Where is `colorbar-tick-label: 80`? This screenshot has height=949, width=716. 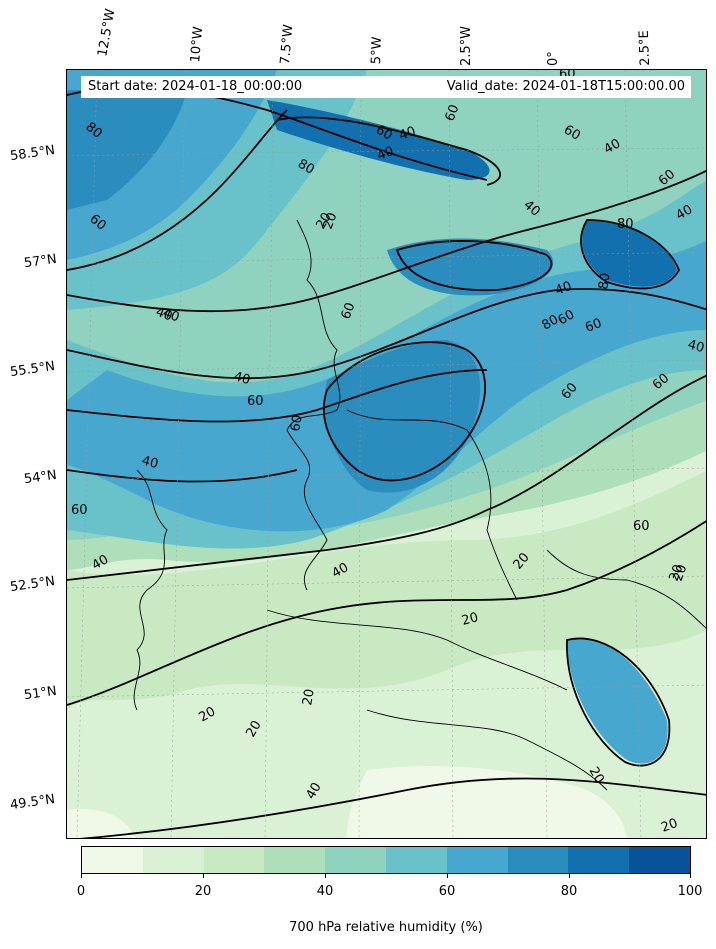 colorbar-tick-label: 80 is located at coordinates (569, 891).